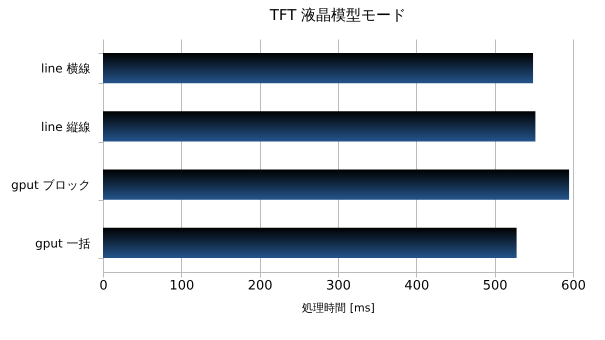 The image size is (605, 340). I want to click on x-tick-label: 500, so click(495, 286).